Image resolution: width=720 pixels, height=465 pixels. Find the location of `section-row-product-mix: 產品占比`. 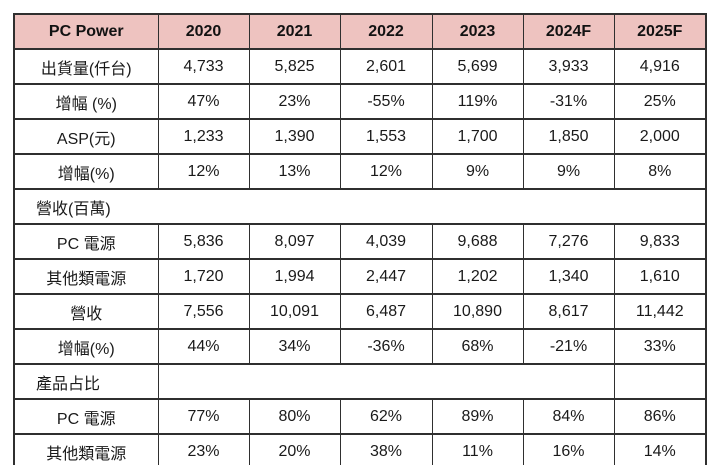

section-row-product-mix: 產品占比 is located at coordinates (360, 381).